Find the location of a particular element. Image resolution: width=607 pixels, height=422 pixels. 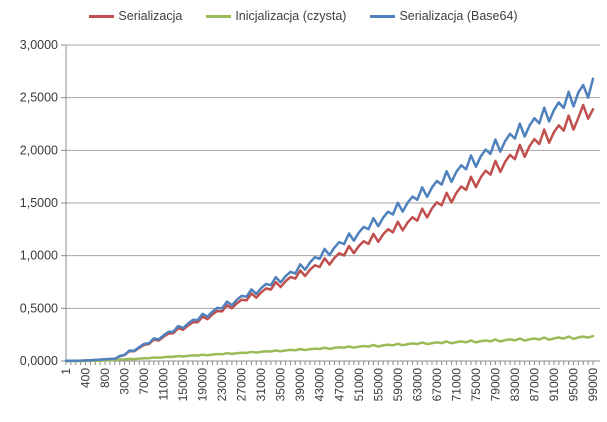

legend-item-serializacja: Serializacja is located at coordinates (135, 16).